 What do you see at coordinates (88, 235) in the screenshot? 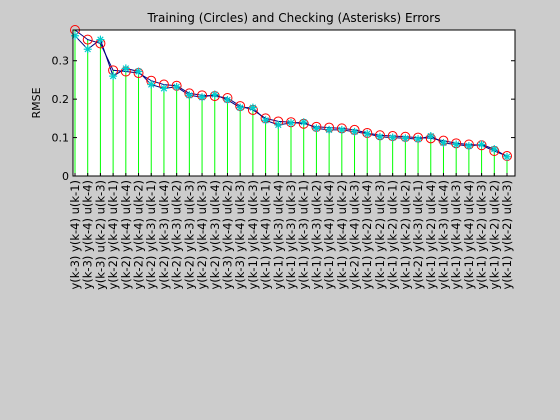
I see `x-tick-label: y(k-3) y(k-4) u(k-4)` at bounding box center [88, 235].